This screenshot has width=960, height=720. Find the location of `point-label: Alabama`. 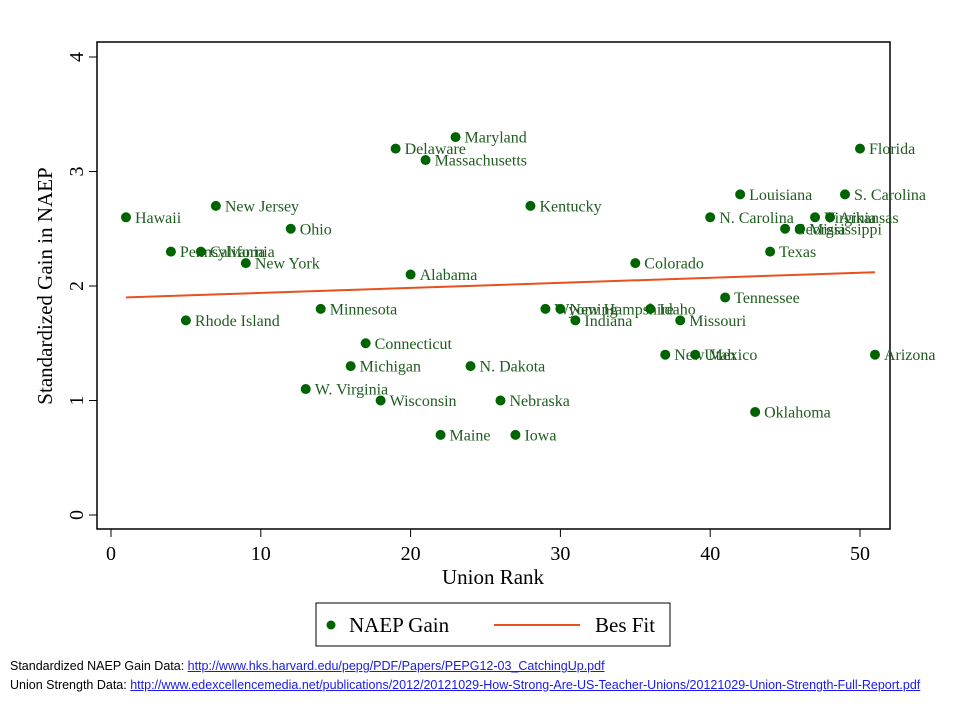

point-label: Alabama is located at coordinates (449, 275).